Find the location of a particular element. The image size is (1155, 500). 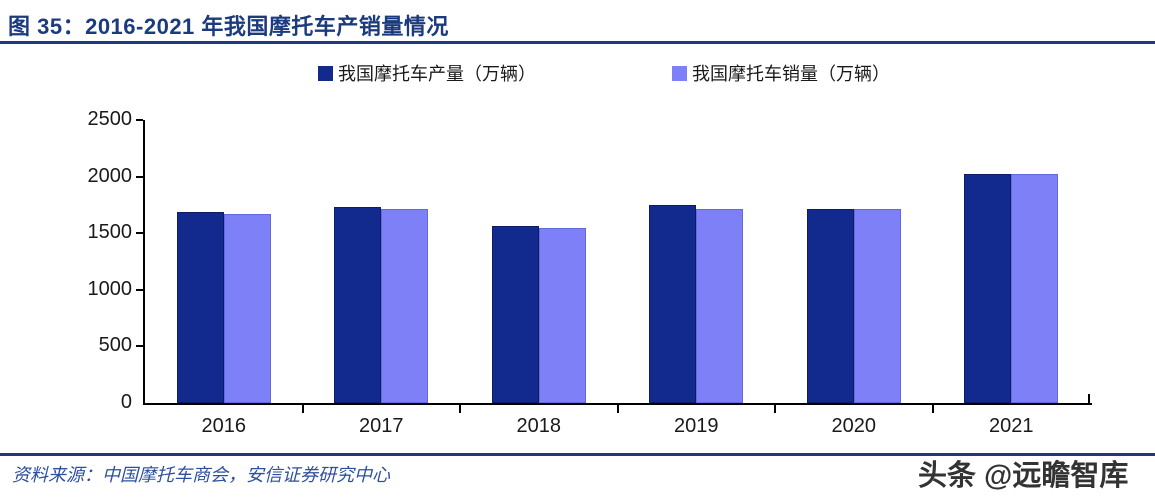

watermark-text: 头条 @远瞻智库 is located at coordinates (1023, 476).